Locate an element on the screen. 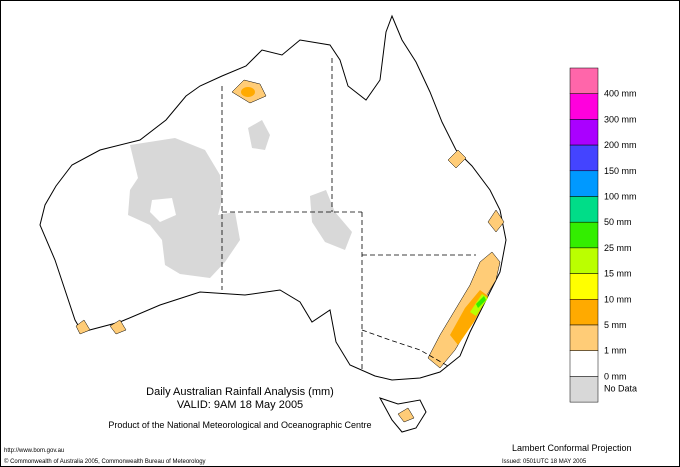  projection: Lambert Conformal Projection is located at coordinates (572, 448).